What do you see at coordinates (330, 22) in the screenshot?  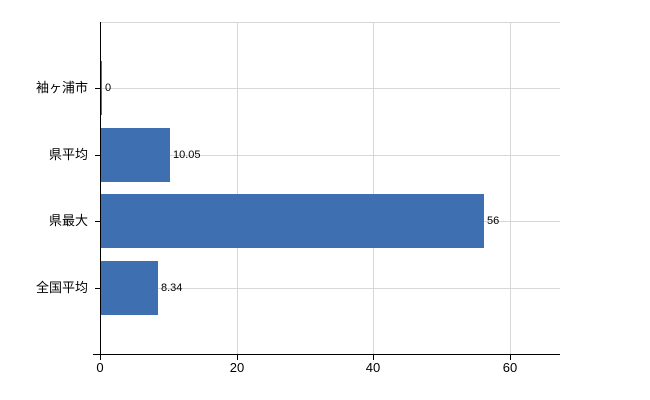 I see `plot-top-border` at bounding box center [330, 22].